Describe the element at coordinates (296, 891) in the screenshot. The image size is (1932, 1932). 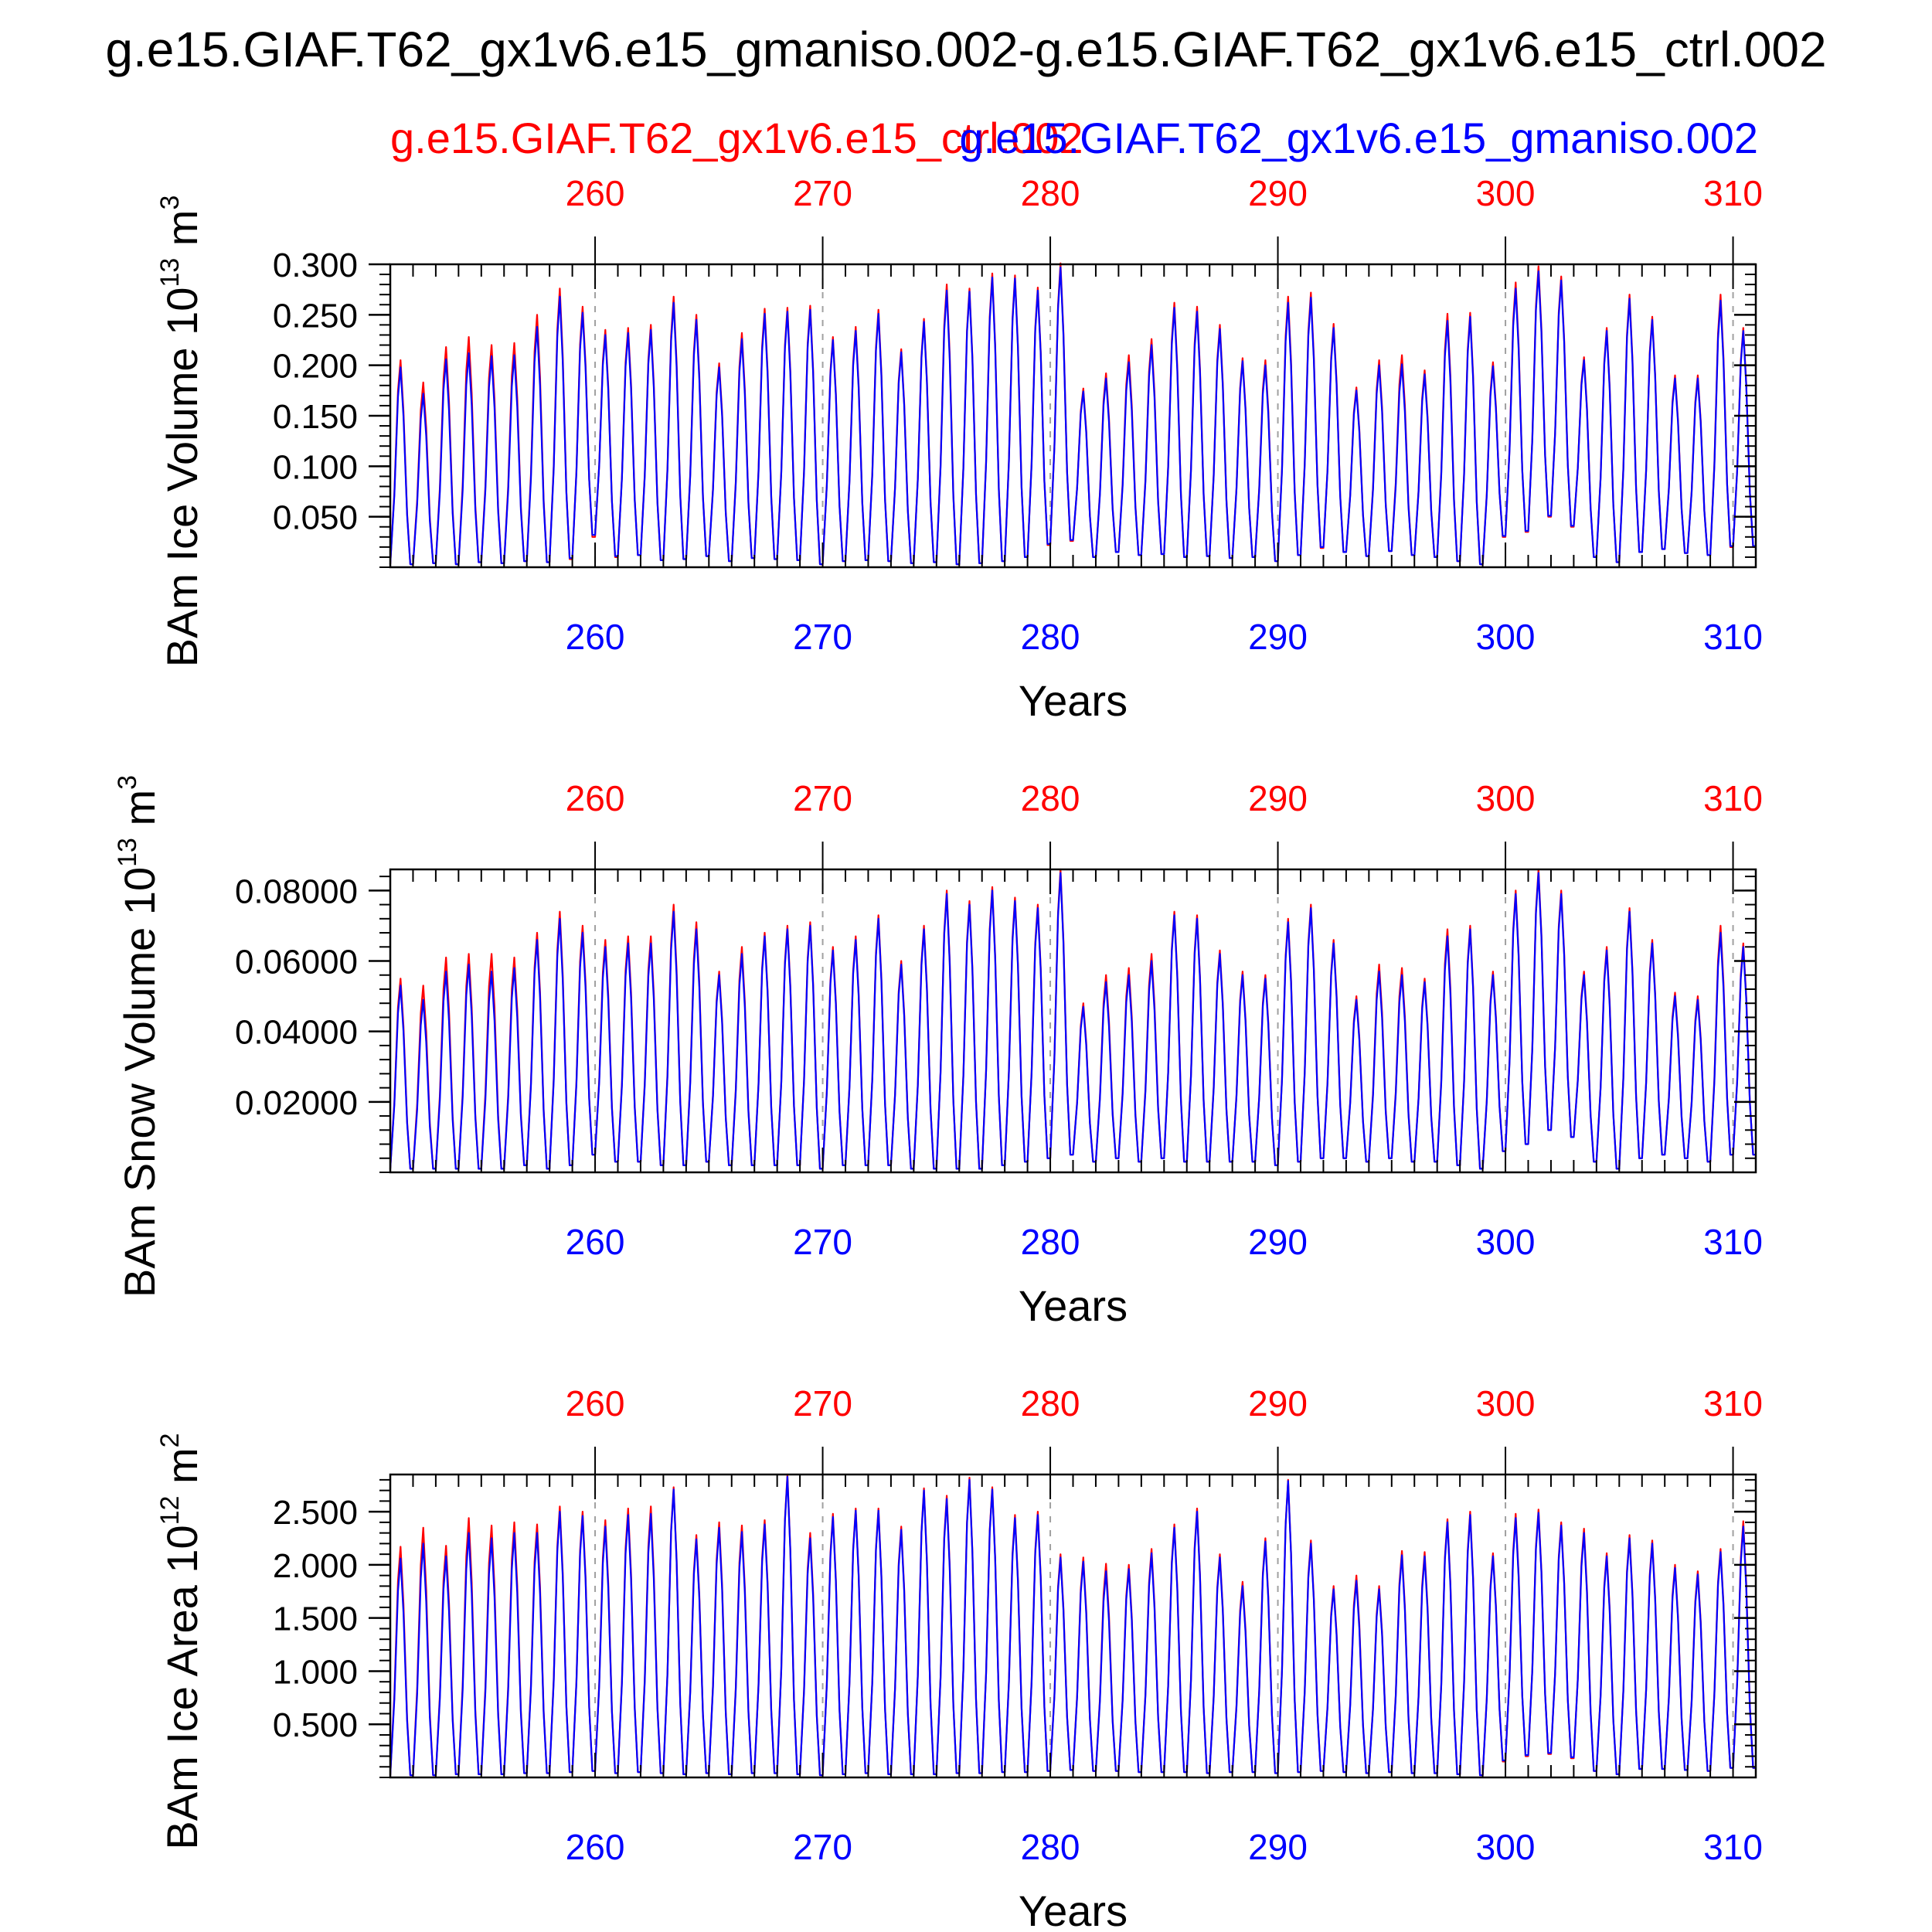
I see `y-tick-label: 0.08000` at that location.